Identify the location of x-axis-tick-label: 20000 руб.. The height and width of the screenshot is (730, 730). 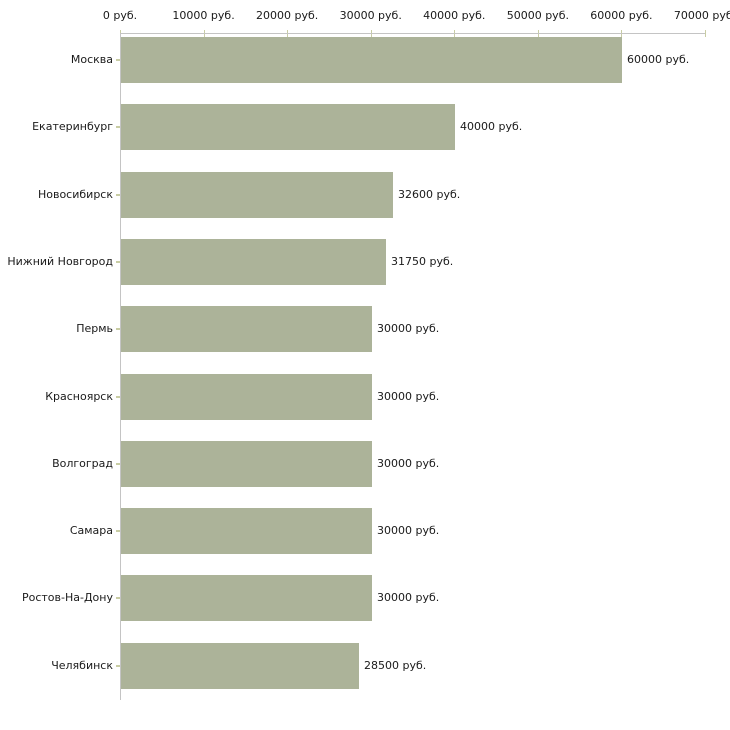
(287, 15).